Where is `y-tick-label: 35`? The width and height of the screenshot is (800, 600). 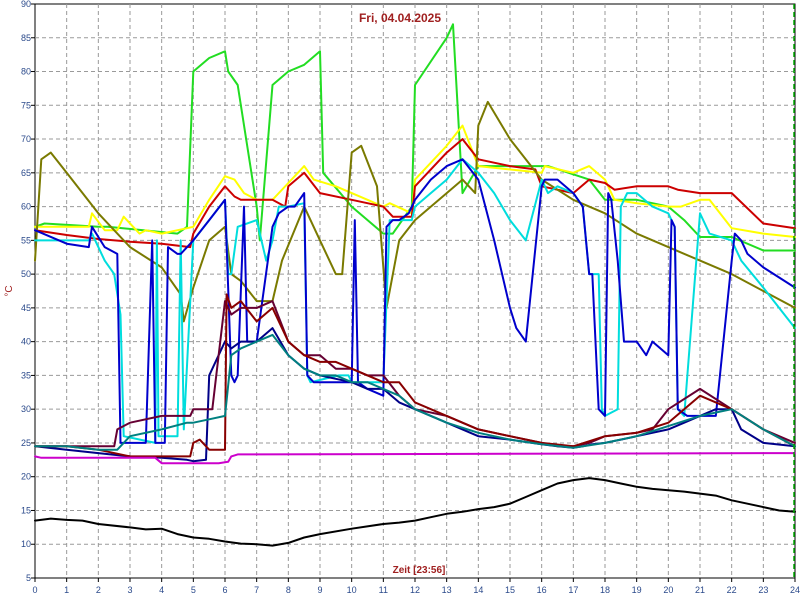 y-tick-label: 35 is located at coordinates (26, 375).